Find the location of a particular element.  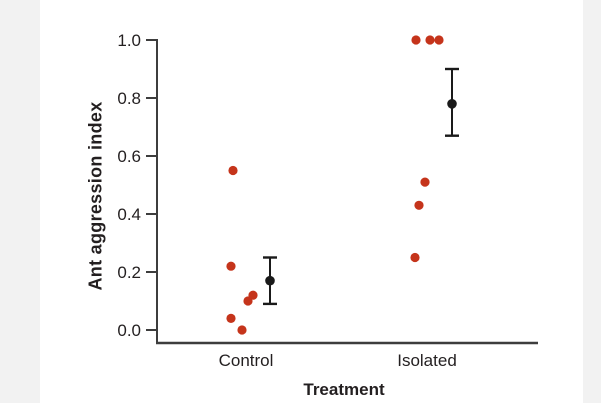

y-axis-title: Ant aggression index is located at coordinates (95, 196).